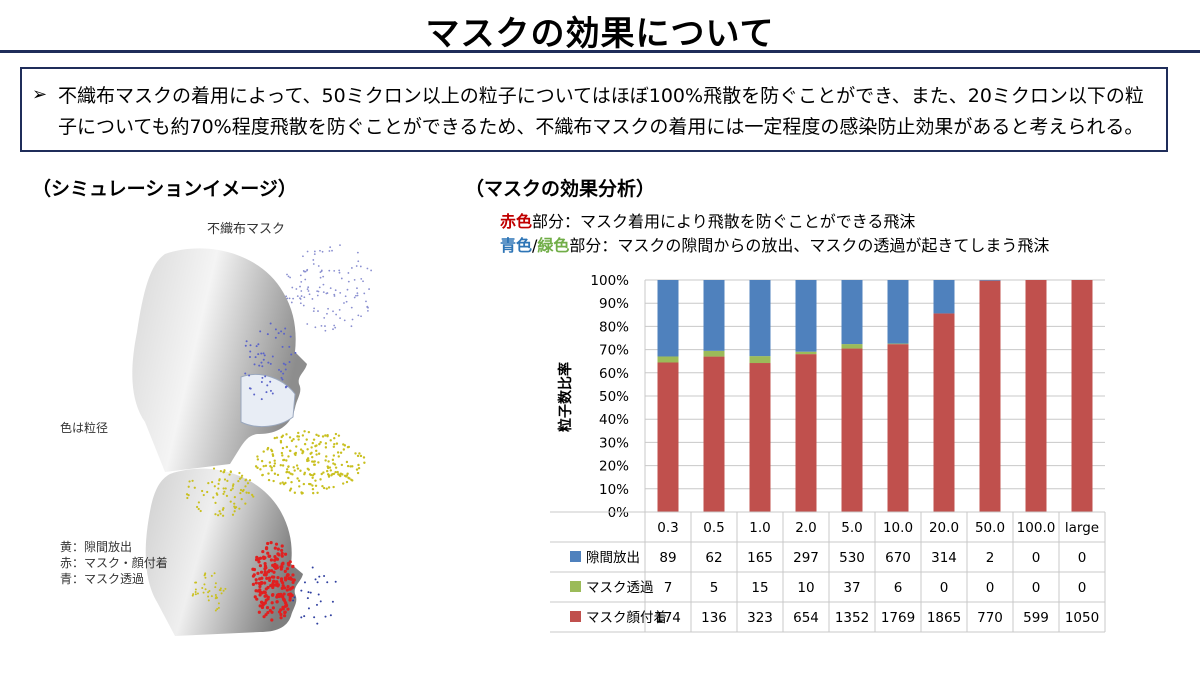 The width and height of the screenshot is (1200, 675). What do you see at coordinates (268, 400) in the screenshot?
I see `top-mask-shape` at bounding box center [268, 400].